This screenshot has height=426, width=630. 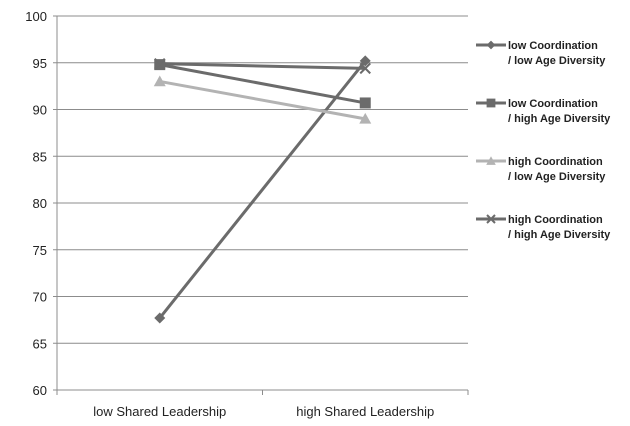 What do you see at coordinates (40, 110) in the screenshot?
I see `y-tick-label: 90` at bounding box center [40, 110].